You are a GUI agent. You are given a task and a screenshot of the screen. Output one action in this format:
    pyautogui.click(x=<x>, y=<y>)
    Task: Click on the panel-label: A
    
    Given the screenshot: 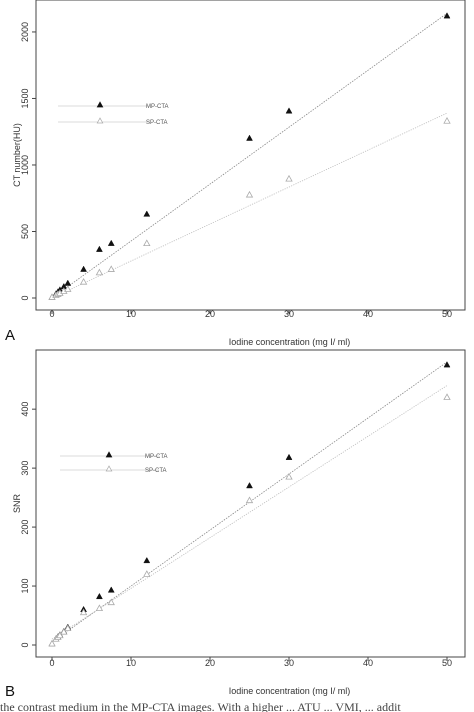 What is the action you would take?
    pyautogui.click(x=10, y=335)
    